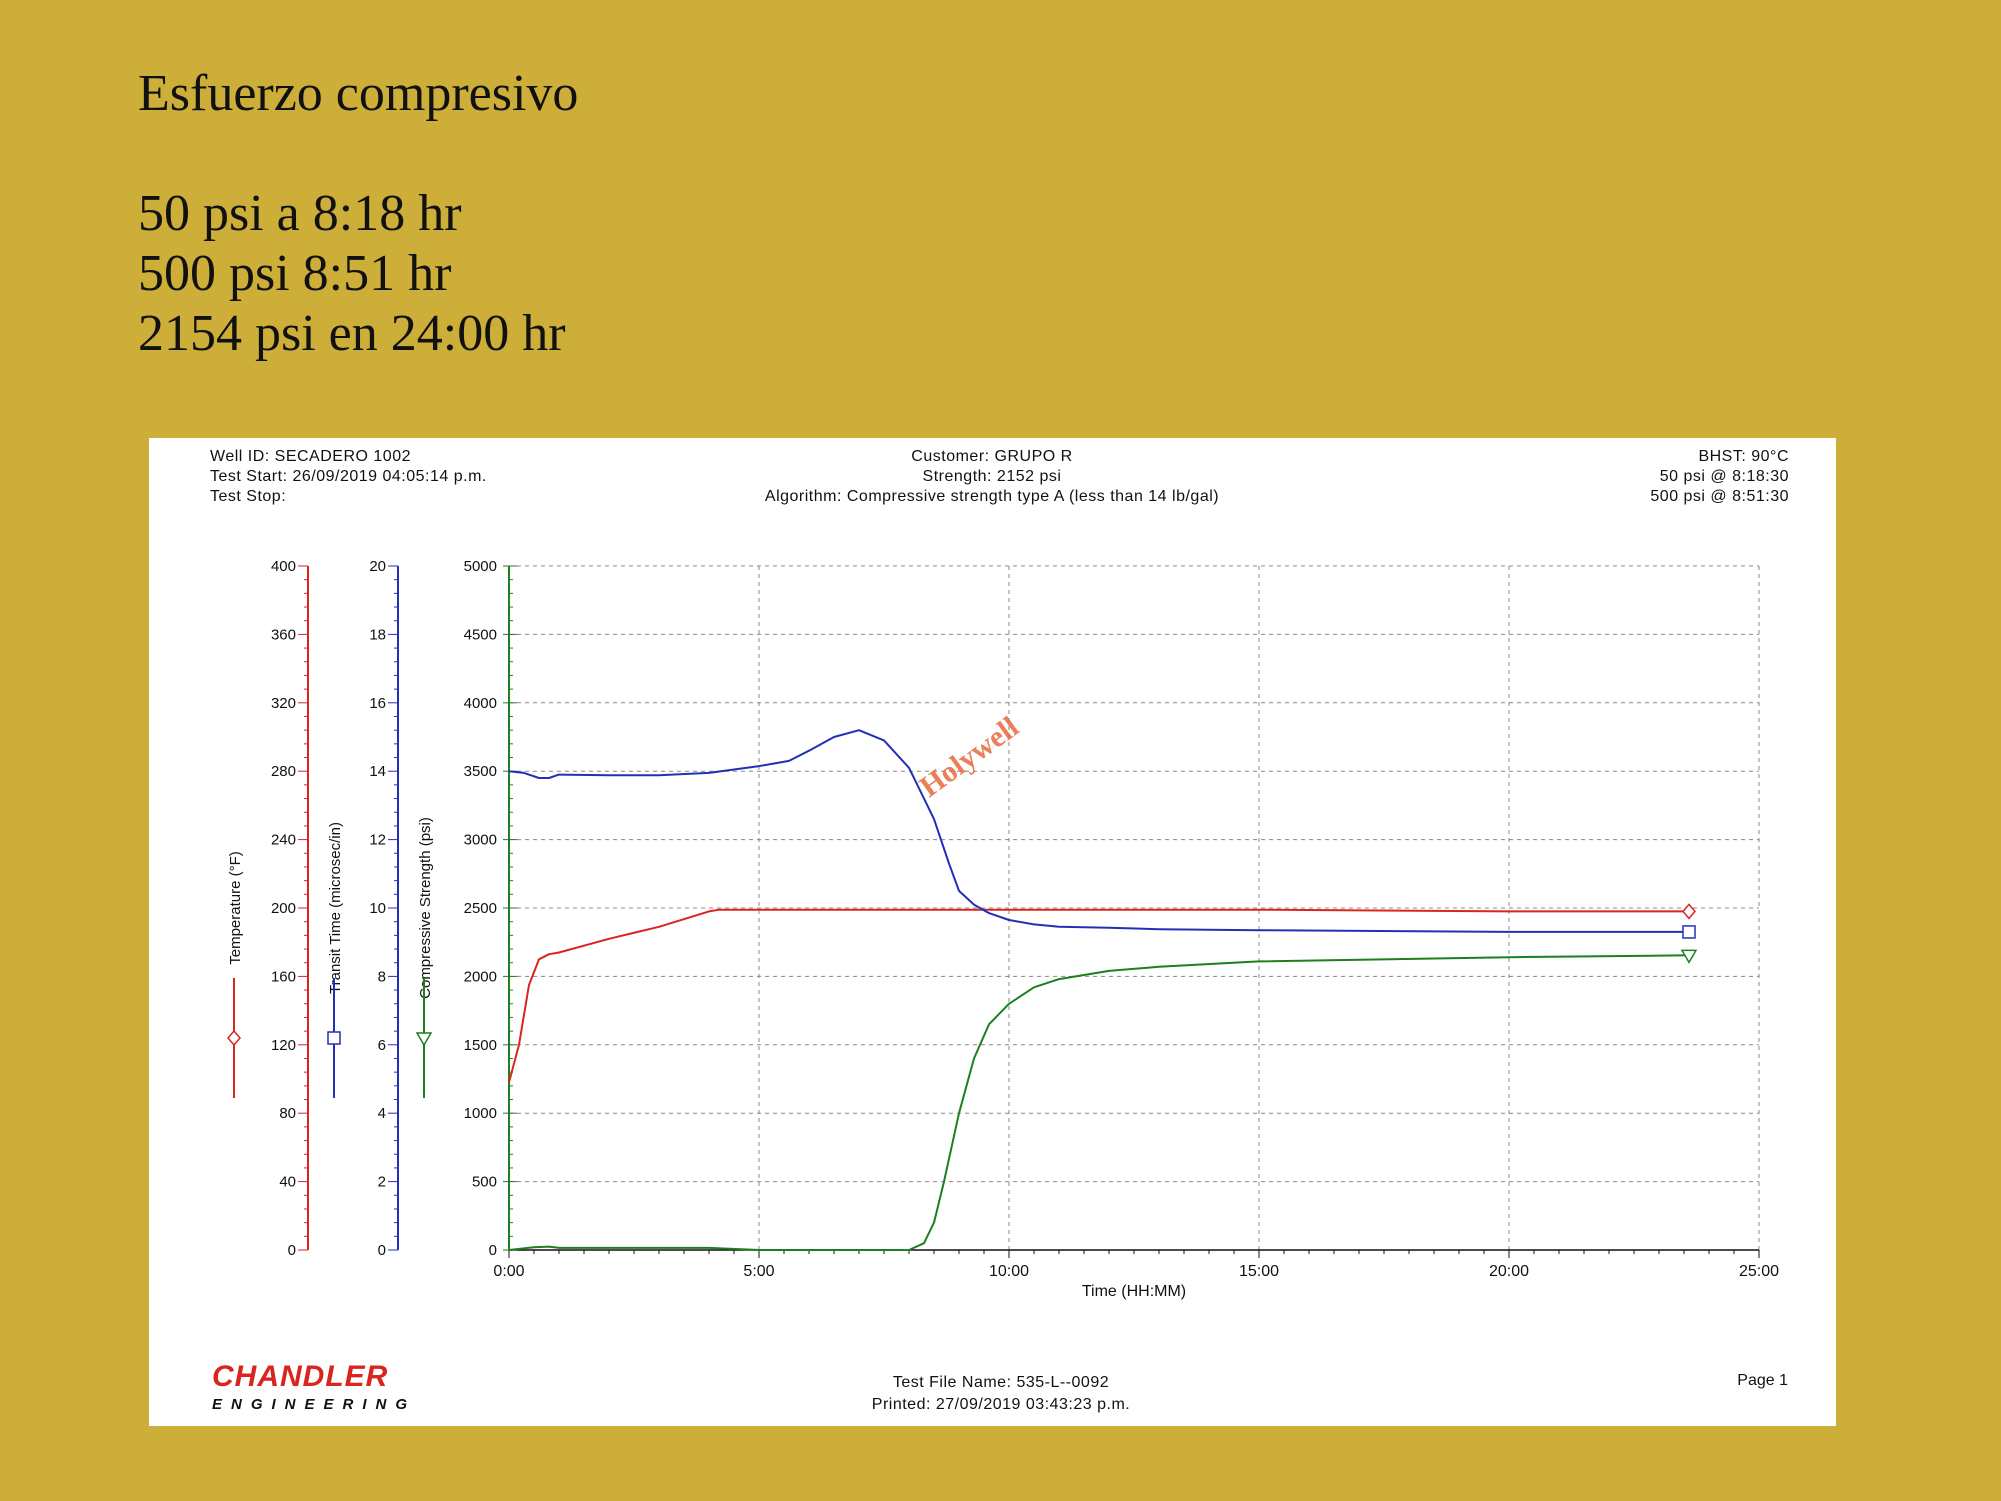  What do you see at coordinates (969, 756) in the screenshot?
I see `holywell-watermark: Holywell` at bounding box center [969, 756].